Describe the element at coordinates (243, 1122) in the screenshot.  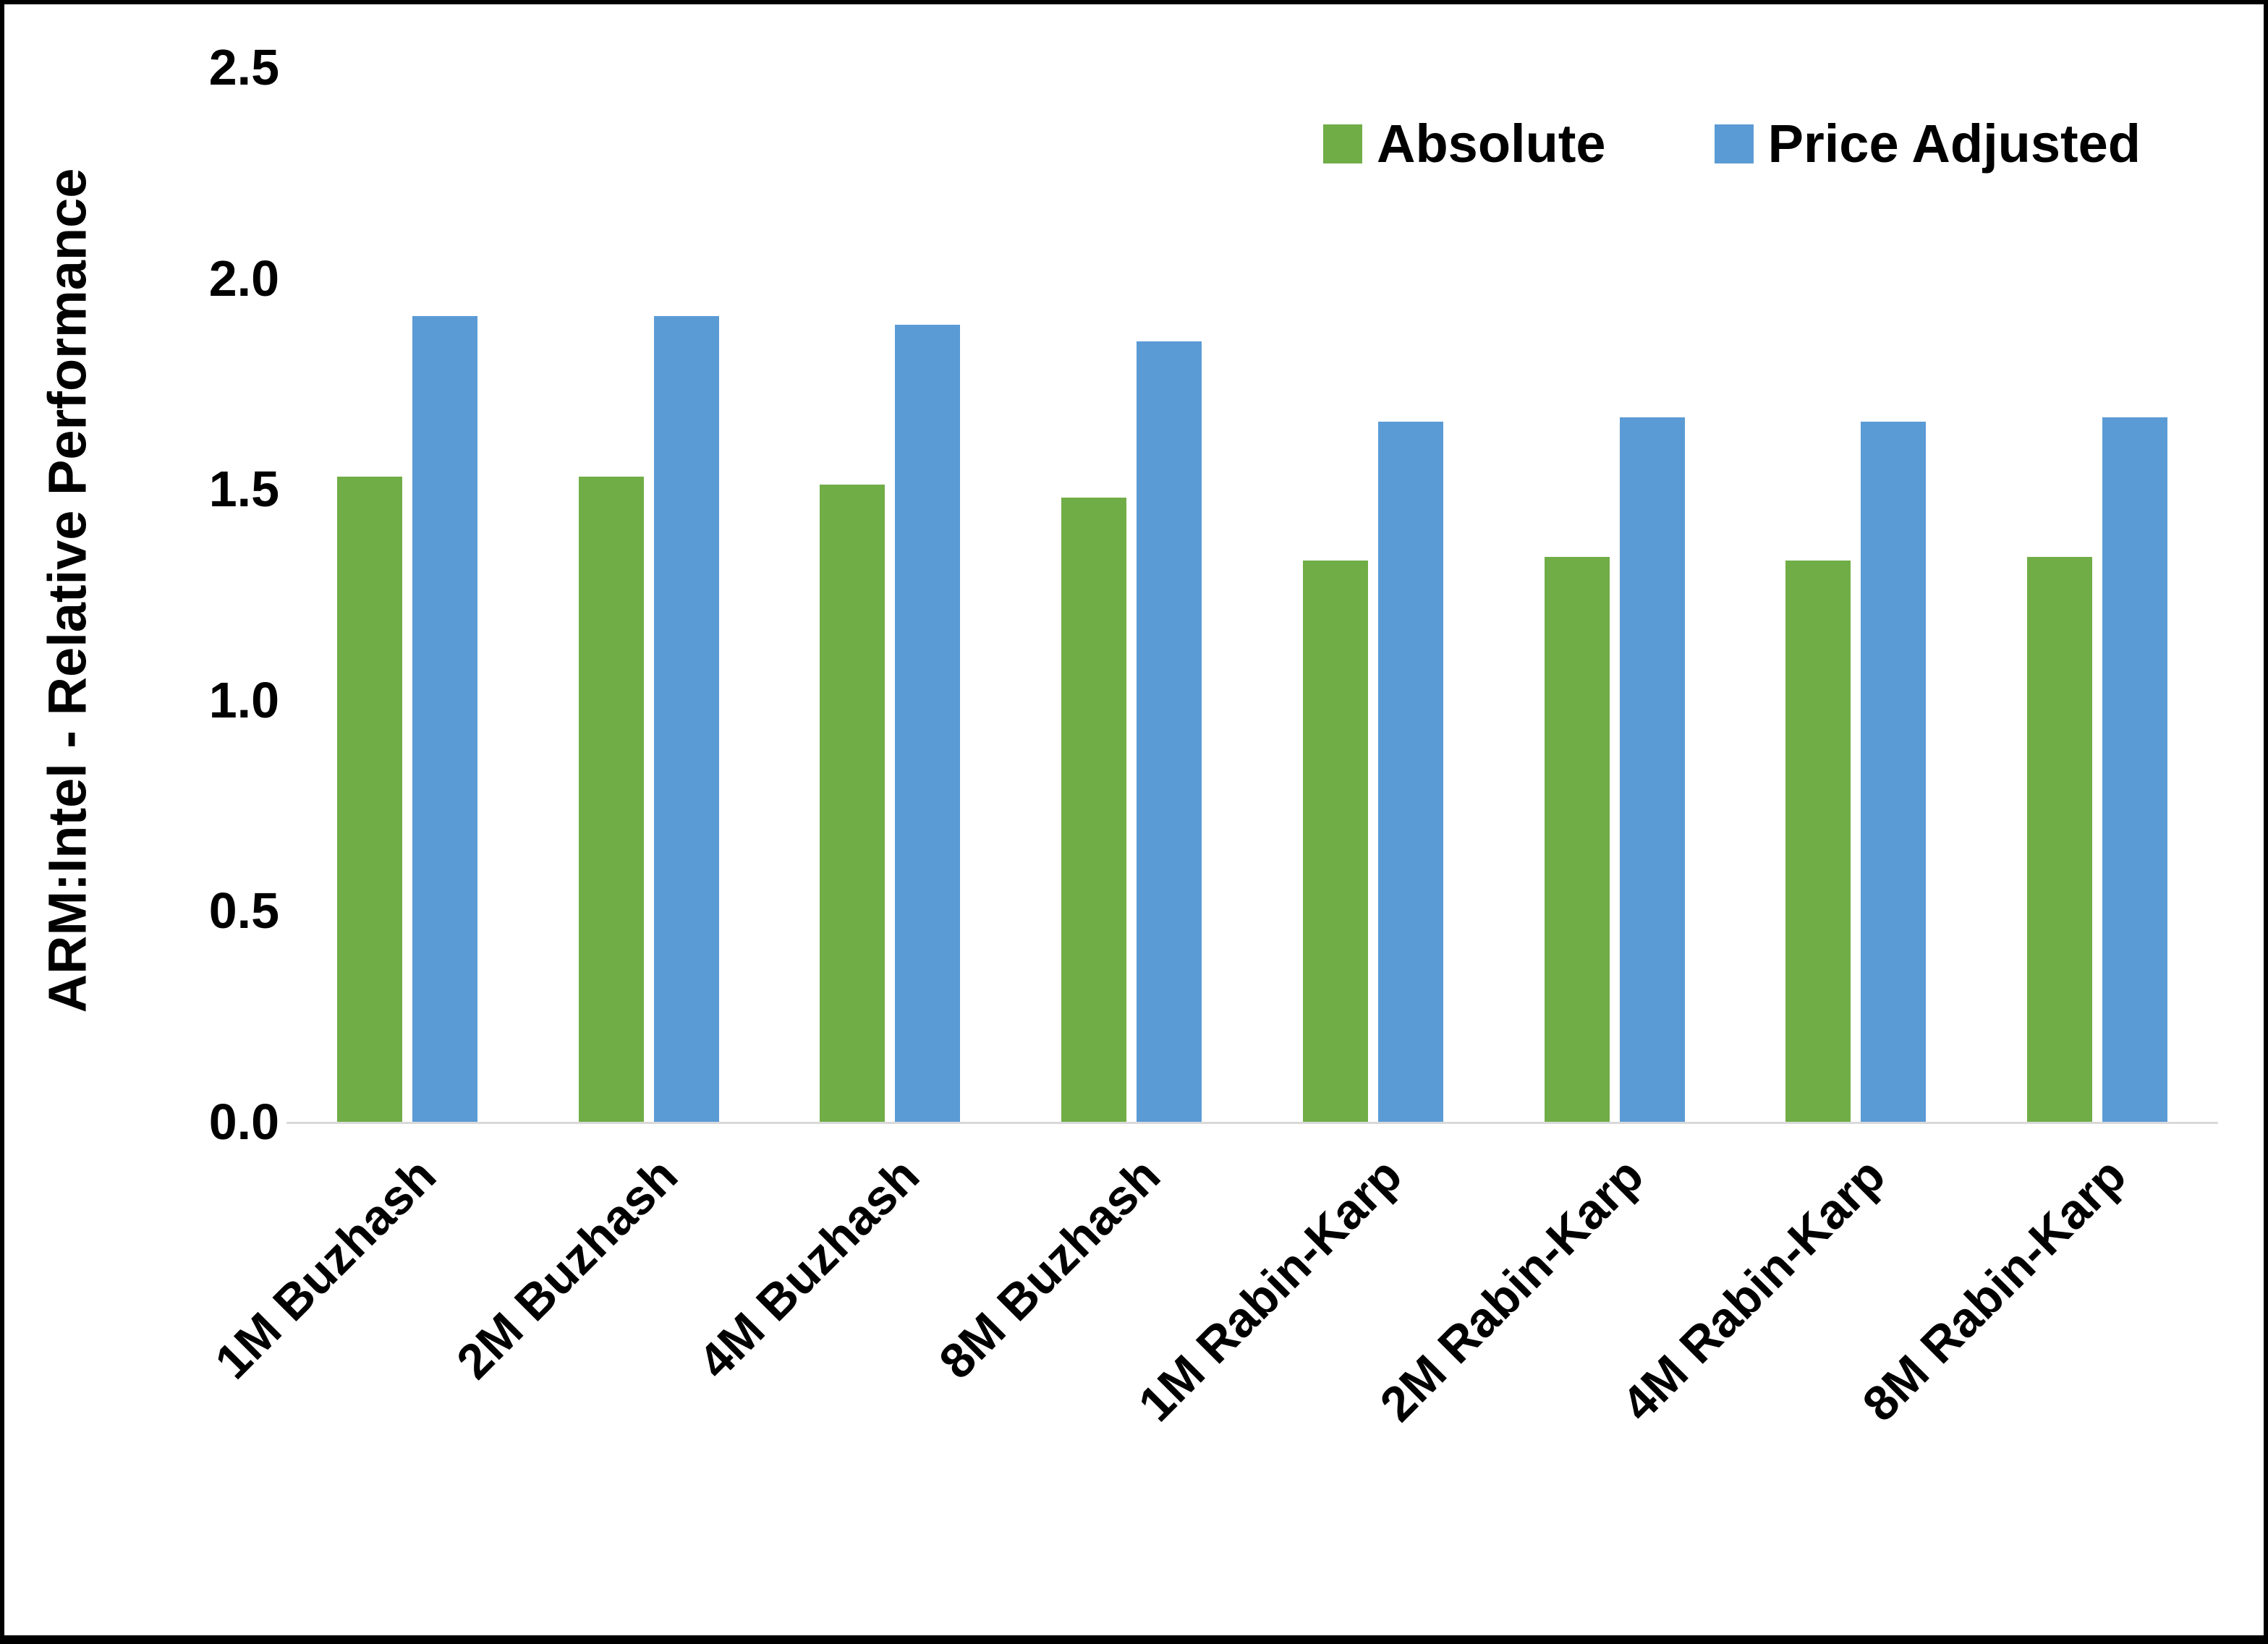
I see `y-tick-label: 0.0` at that location.